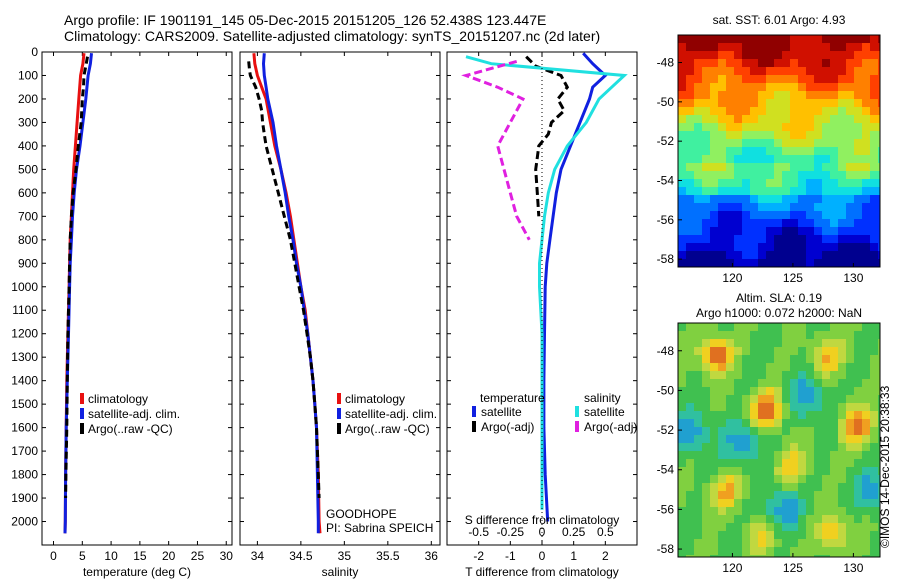 Image resolution: width=900 pixels, height=580 pixels. Describe the element at coordinates (28, 169) in the screenshot. I see `y-tick-label: 500` at that location.